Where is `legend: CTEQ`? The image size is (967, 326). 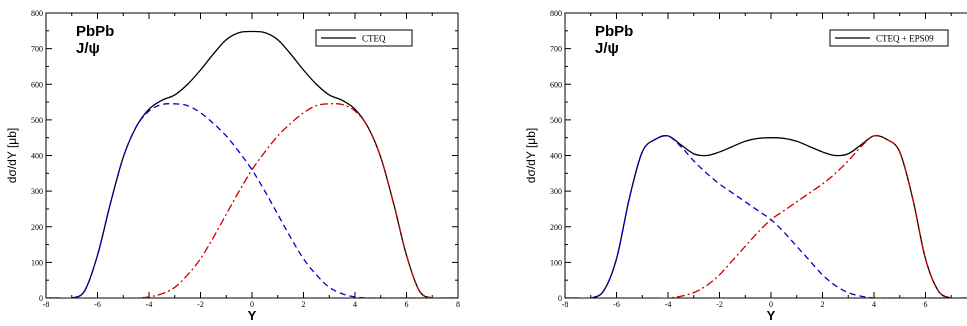 legend: CTEQ is located at coordinates (364, 38).